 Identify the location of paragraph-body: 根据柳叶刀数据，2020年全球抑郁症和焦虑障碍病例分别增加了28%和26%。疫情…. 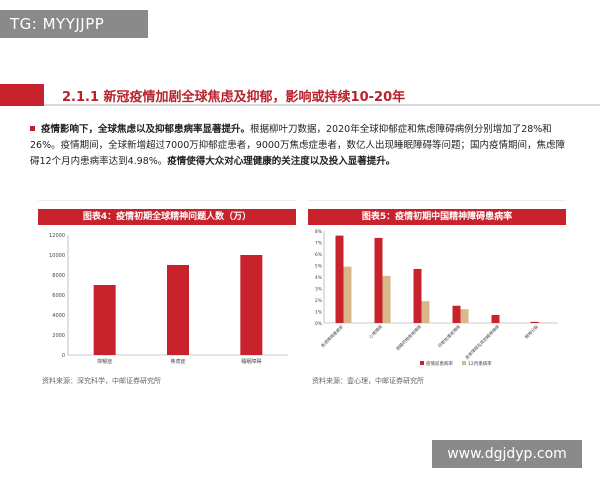
(297, 145).